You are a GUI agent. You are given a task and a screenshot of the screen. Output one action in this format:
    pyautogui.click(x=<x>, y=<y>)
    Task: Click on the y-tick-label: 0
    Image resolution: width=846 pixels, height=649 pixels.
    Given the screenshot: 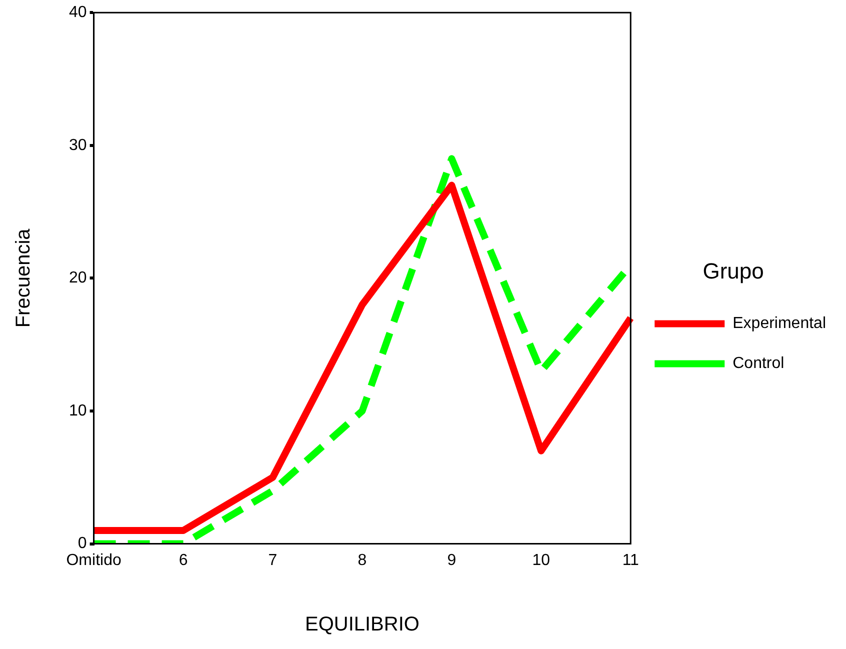 What is the action you would take?
    pyautogui.click(x=82, y=543)
    